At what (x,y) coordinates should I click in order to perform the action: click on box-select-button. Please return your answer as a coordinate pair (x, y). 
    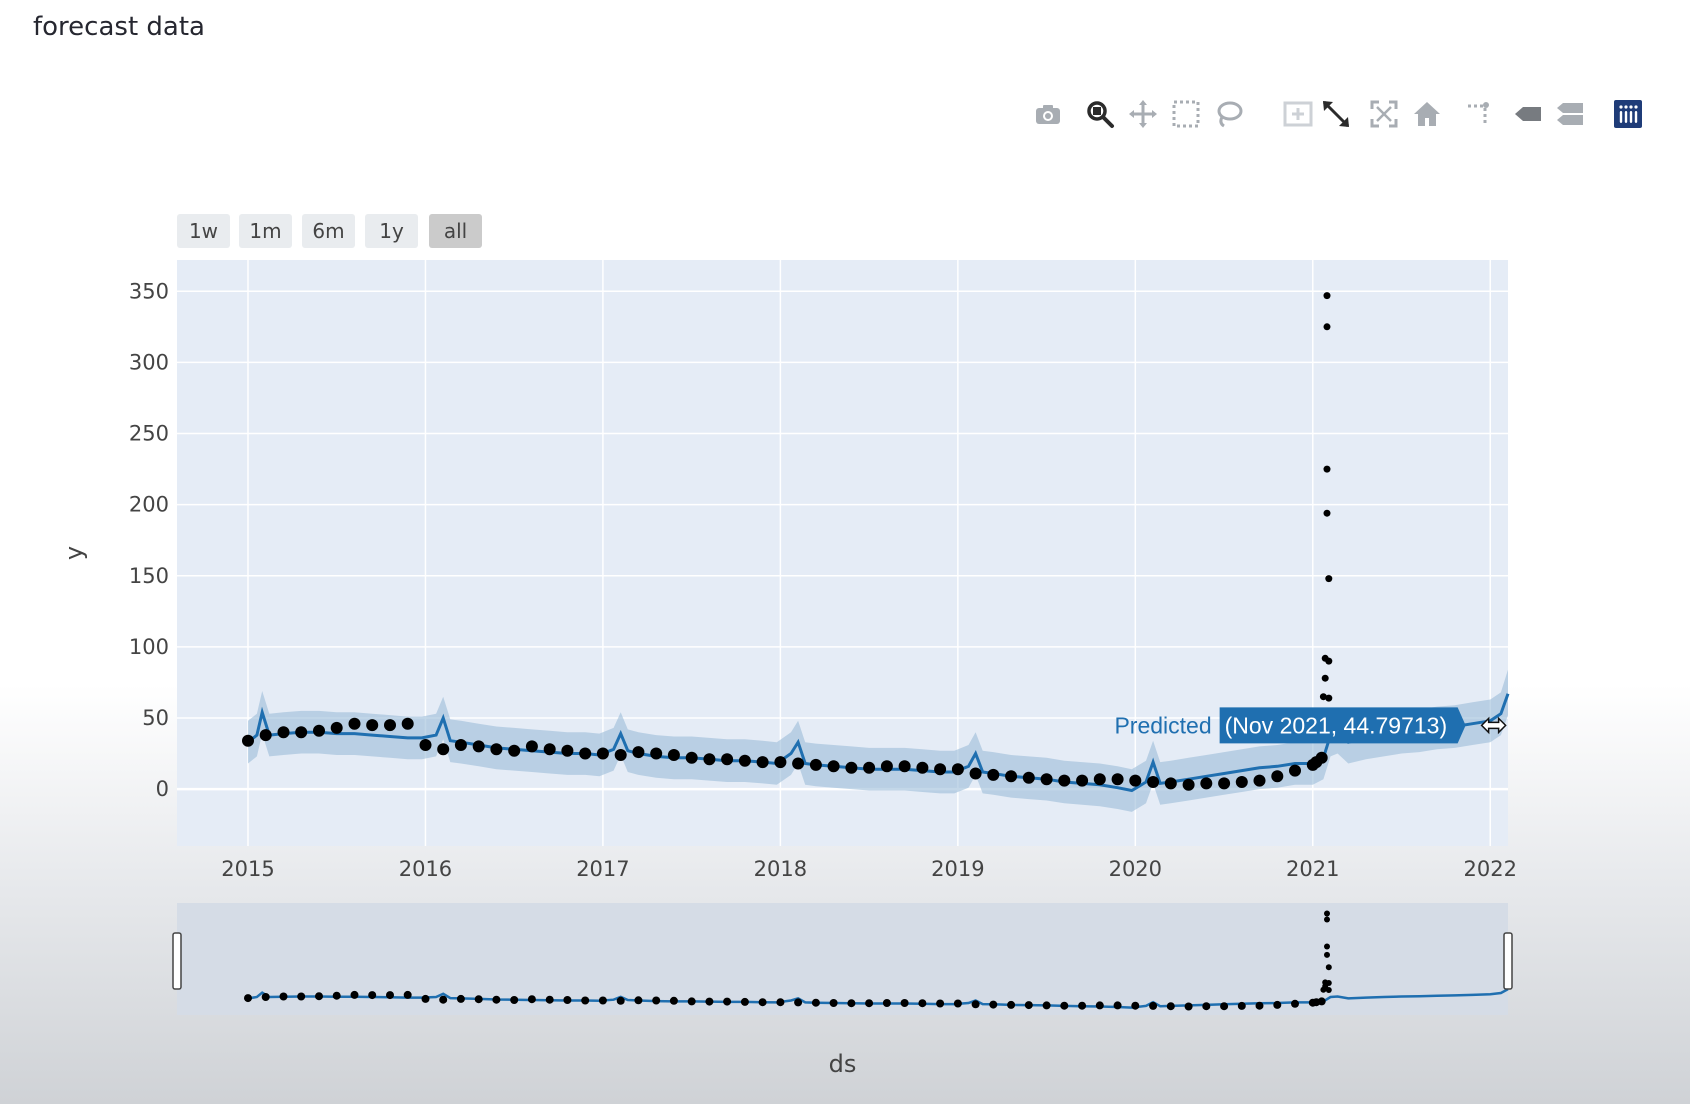
    Looking at the image, I should click on (1186, 114).